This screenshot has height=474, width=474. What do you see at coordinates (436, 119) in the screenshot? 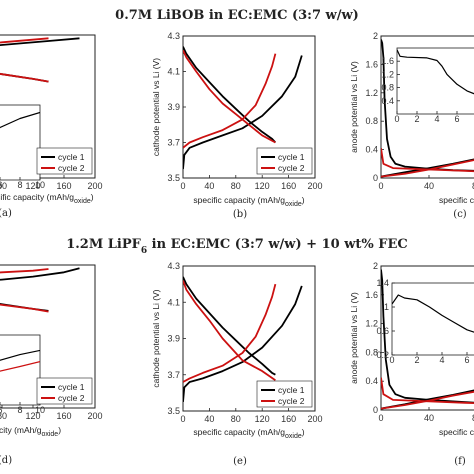
I see `x-tick-label: 4` at bounding box center [436, 119].